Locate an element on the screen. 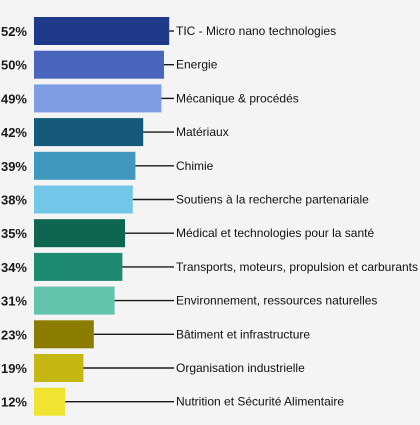 This screenshot has width=420, height=425. chart-row: 50% Energie is located at coordinates (109, 64).